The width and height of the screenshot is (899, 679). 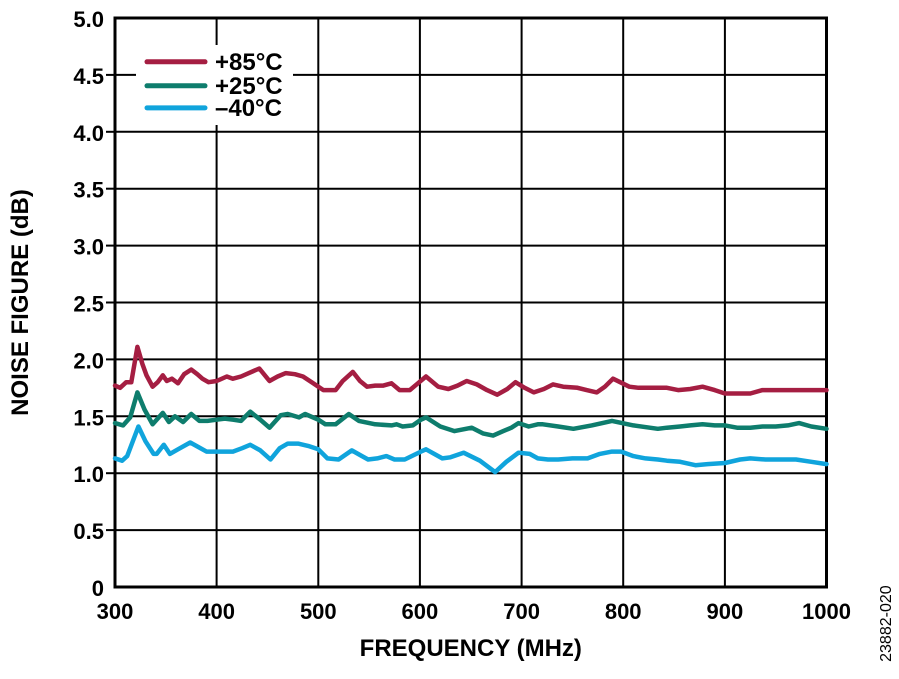 I want to click on svg-text: +85°C, so click(x=249, y=62).